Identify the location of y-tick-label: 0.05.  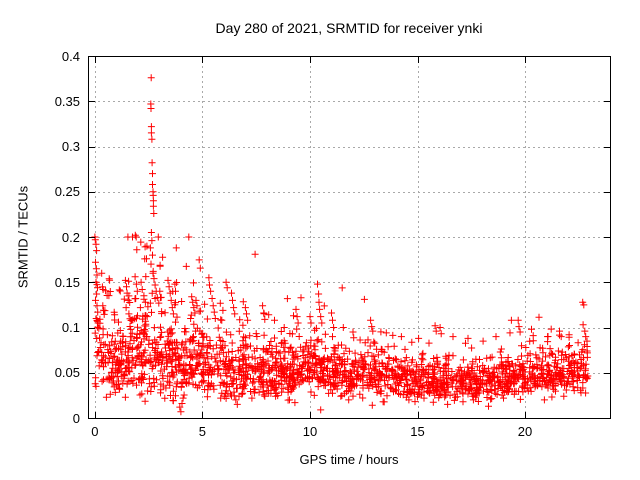
(67, 373).